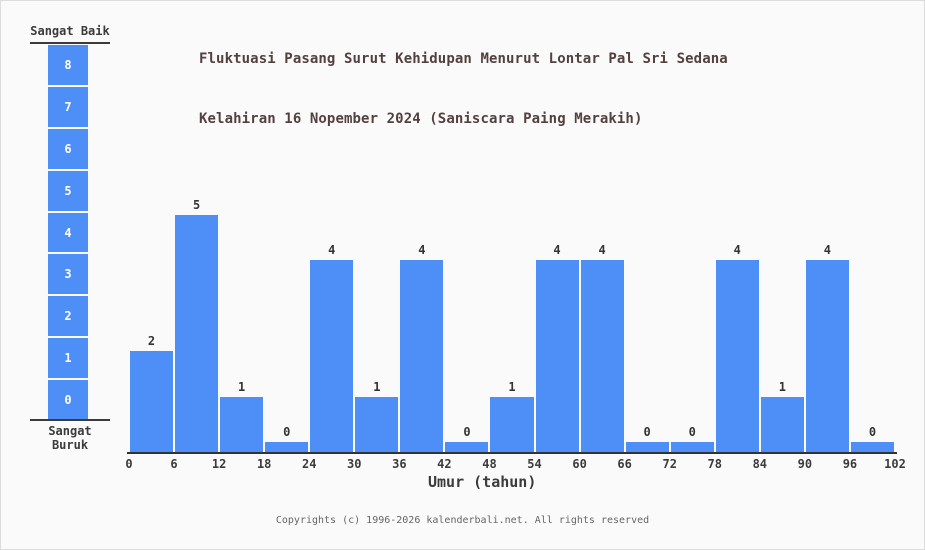 The width and height of the screenshot is (925, 550). Describe the element at coordinates (68, 147) in the screenshot. I see `scale-level-6: 6` at that location.